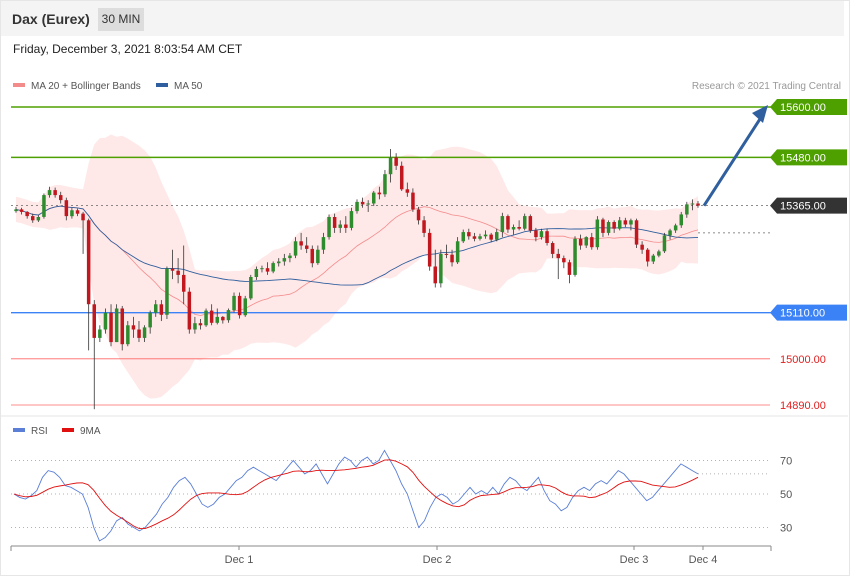 The height and width of the screenshot is (576, 850). I want to click on level-label-4: 15000.00, so click(803, 360).